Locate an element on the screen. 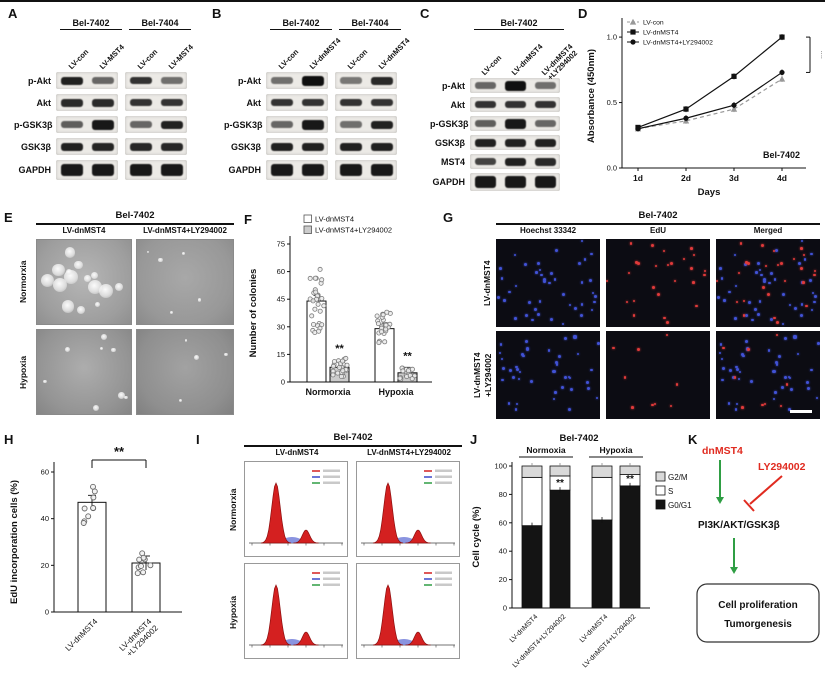 The width and height of the screenshot is (825, 682). panel-i-col-header-1: LV-dnMST4 is located at coordinates (297, 452).